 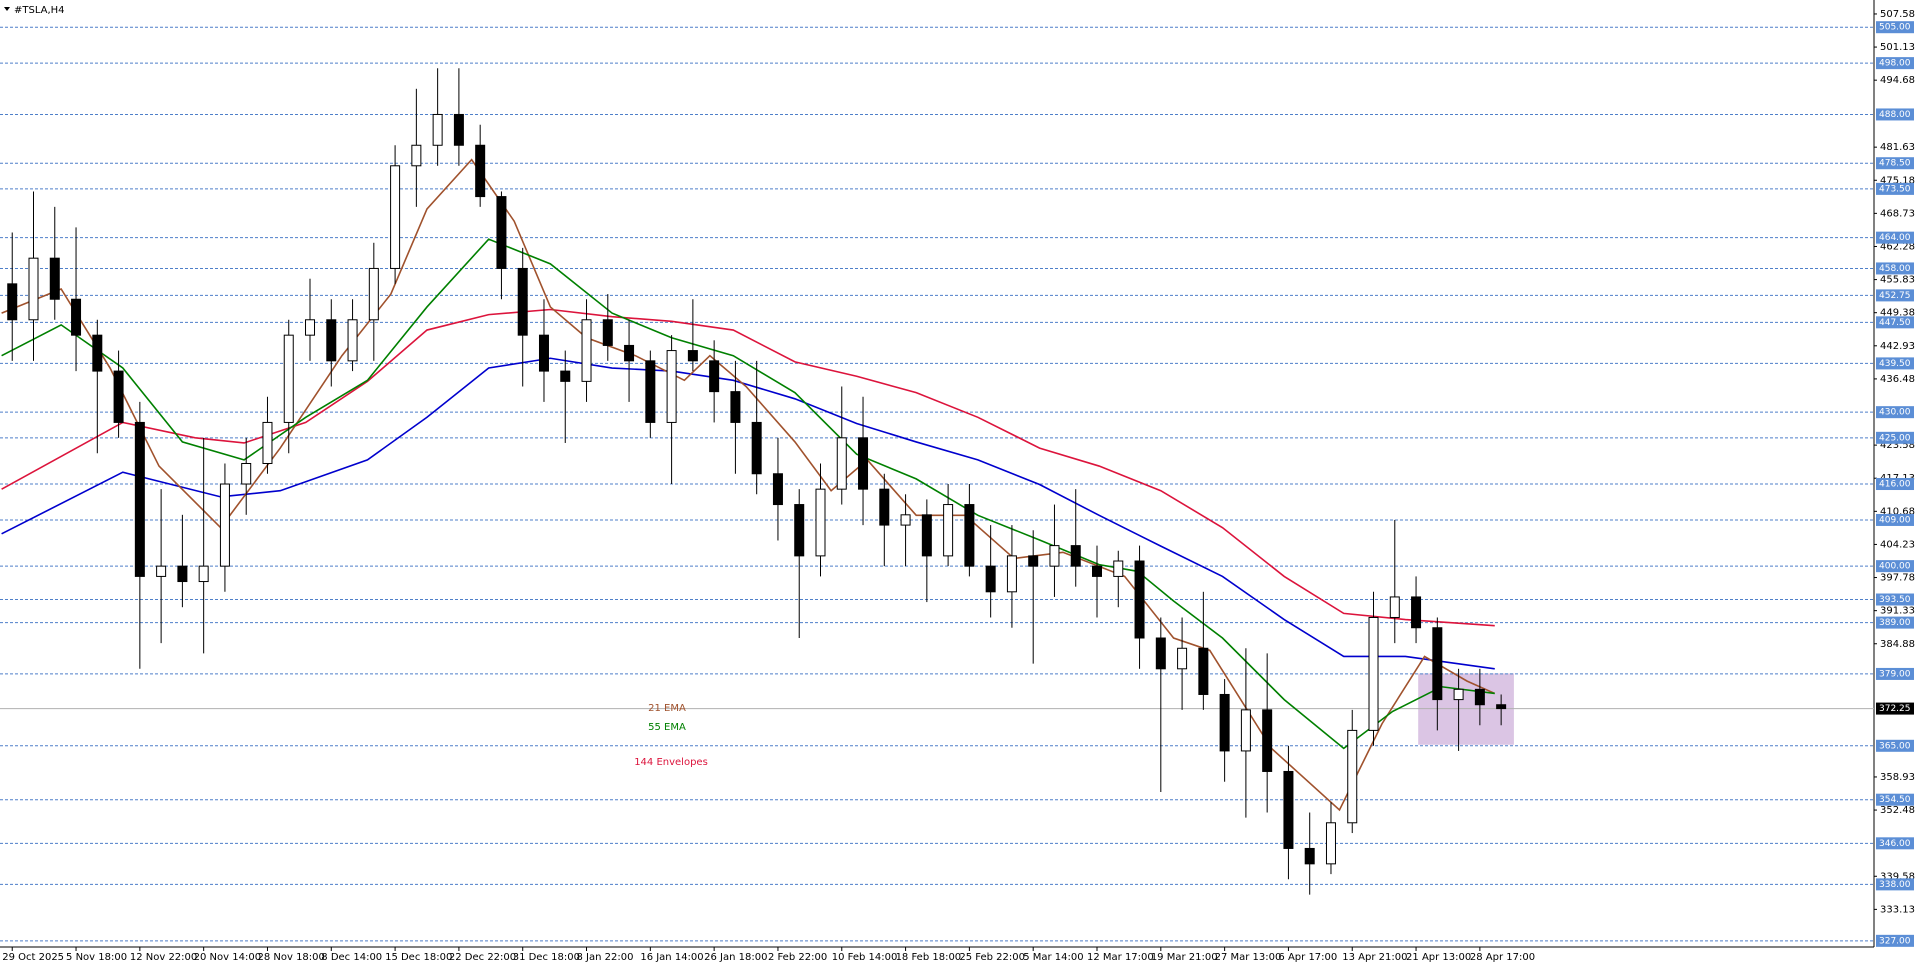 I want to click on x-tick-label: 16 Jan 14:00, so click(x=671, y=957).